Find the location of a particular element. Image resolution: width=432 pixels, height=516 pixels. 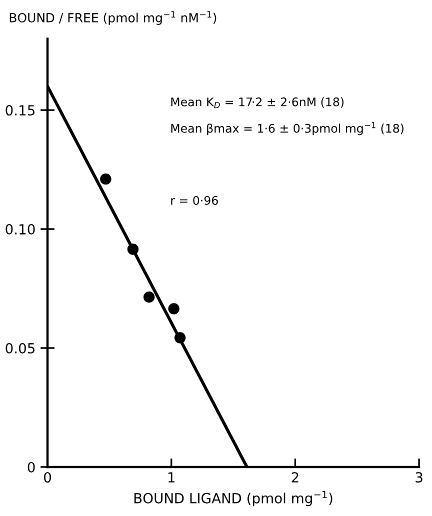

x-tick-label: 2 is located at coordinates (295, 477).